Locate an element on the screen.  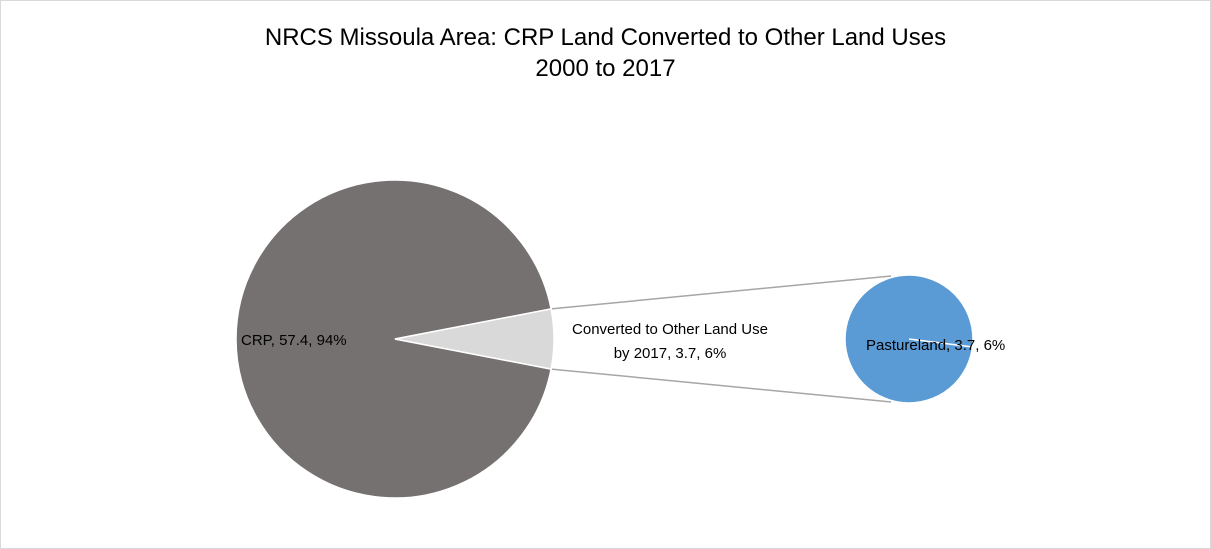
connector-lines is located at coordinates (721, 339).